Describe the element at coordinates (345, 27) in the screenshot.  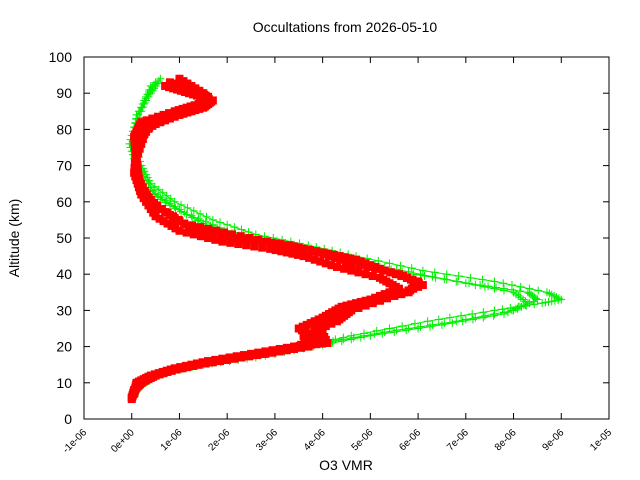
I see `chart-title: Occultations from 2026-05-10` at that location.